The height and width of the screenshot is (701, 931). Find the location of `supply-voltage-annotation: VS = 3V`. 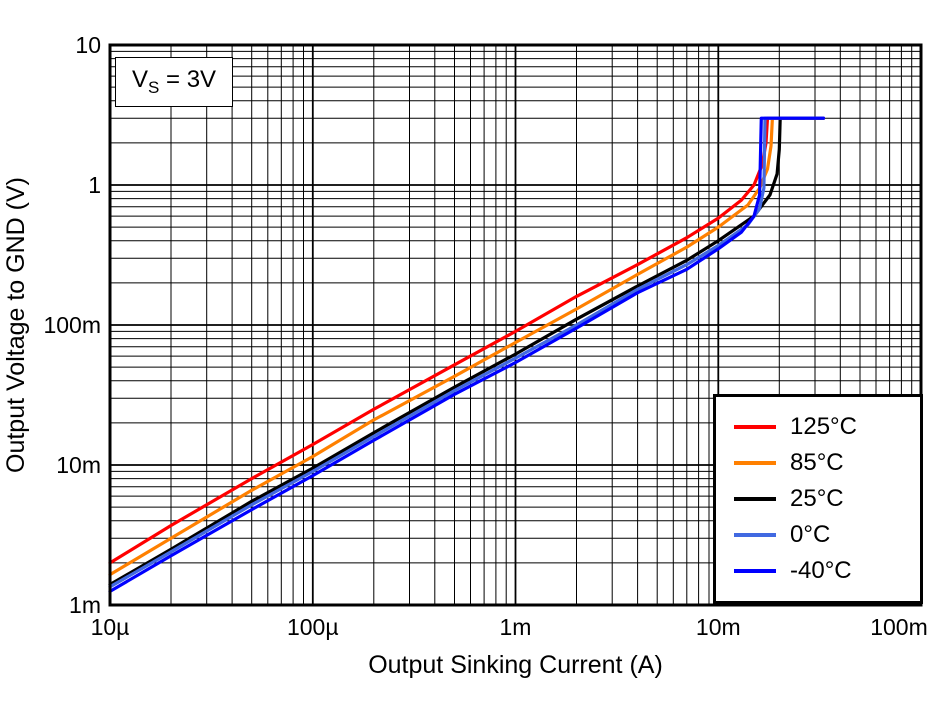

supply-voltage-annotation: VS = 3V is located at coordinates (174, 82).